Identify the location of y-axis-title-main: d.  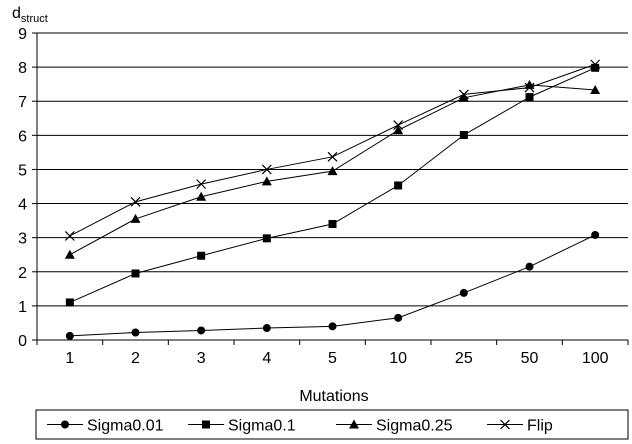
(16, 13).